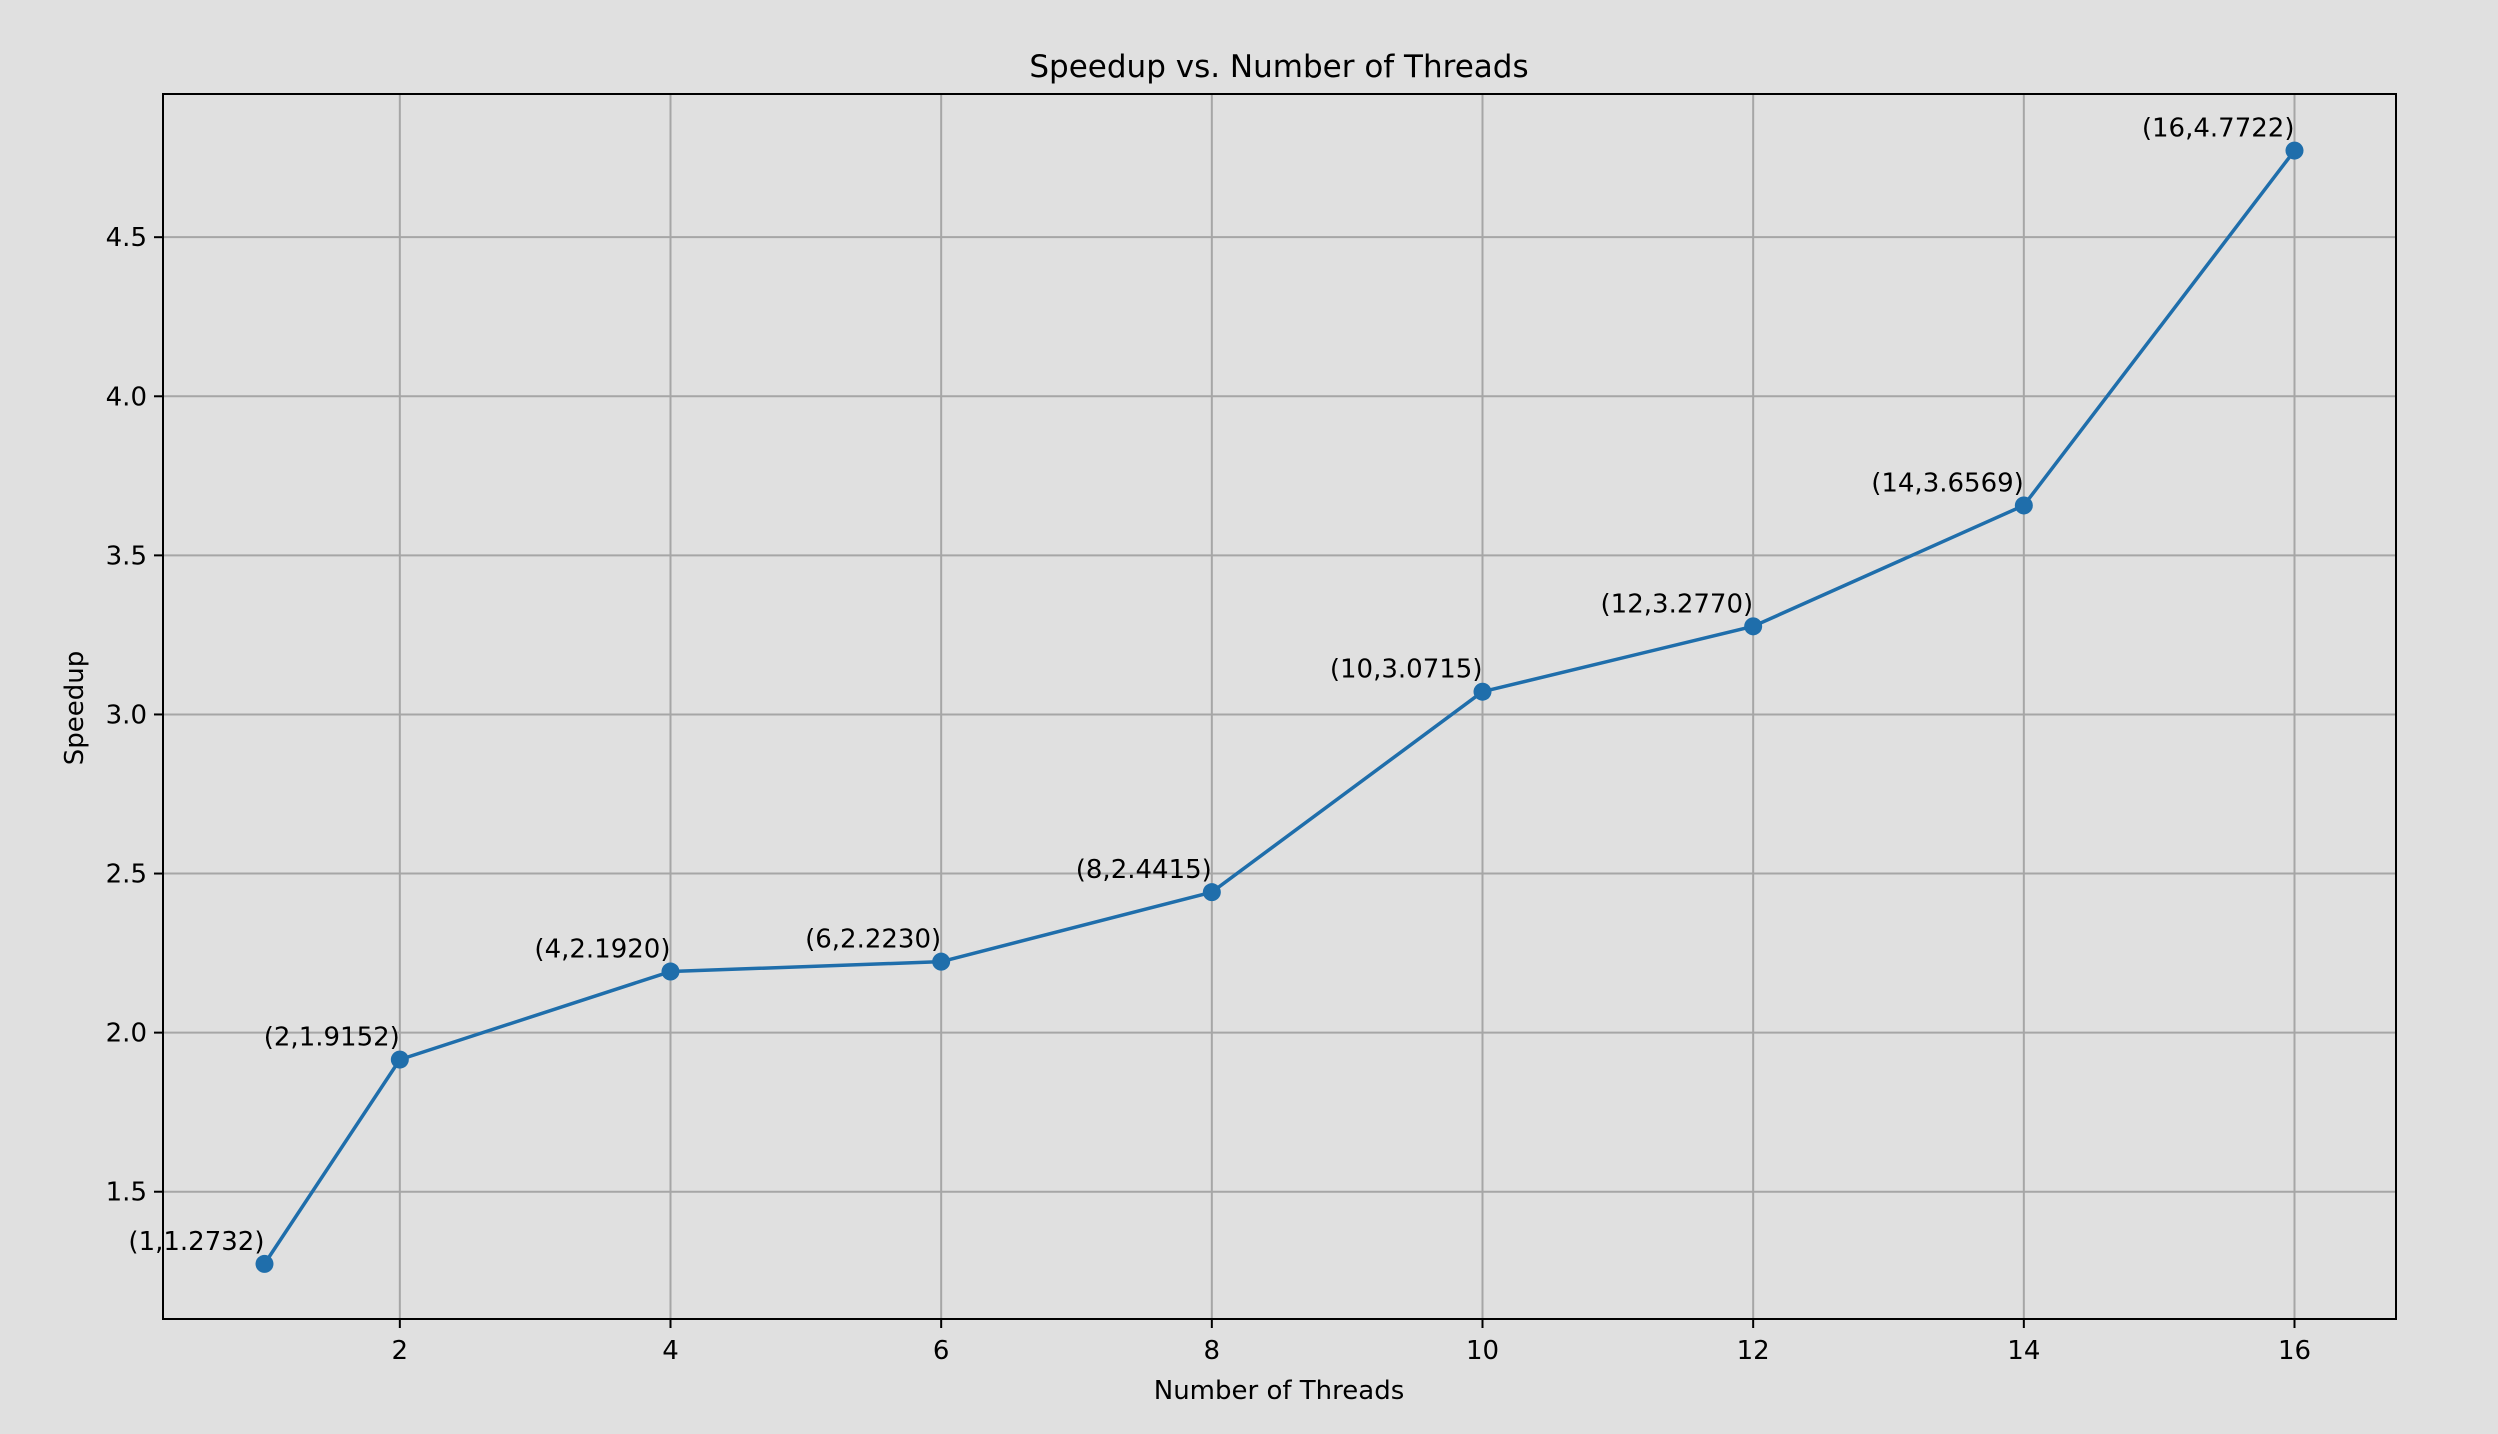 The width and height of the screenshot is (2498, 1434). Describe the element at coordinates (2023, 1351) in the screenshot. I see `x-tick-label: 14` at that location.